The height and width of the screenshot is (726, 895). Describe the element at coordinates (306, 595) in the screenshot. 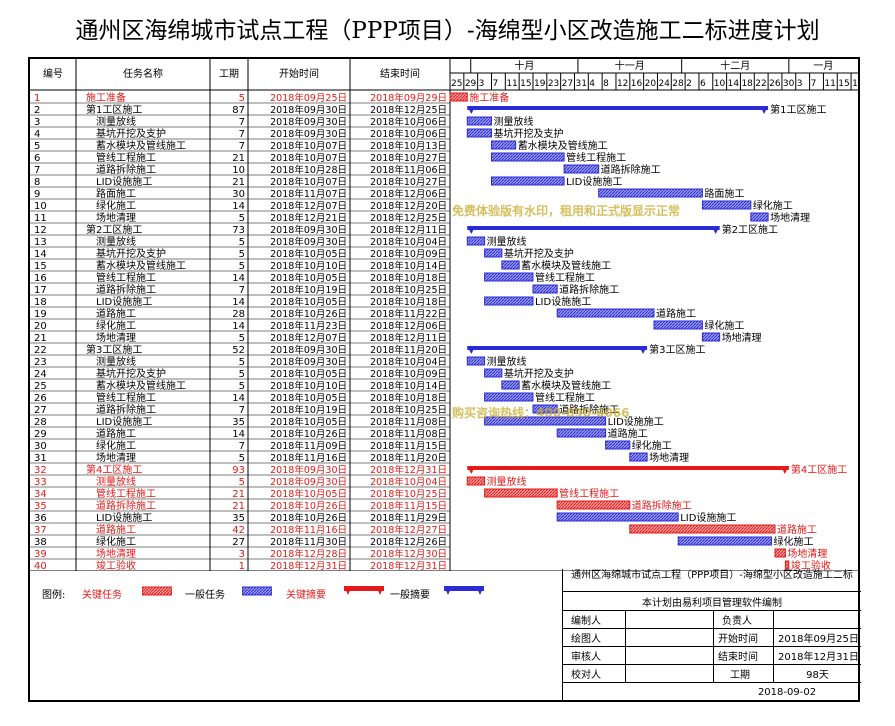

I see `legend-critical-summary-label: 关键摘要` at that location.